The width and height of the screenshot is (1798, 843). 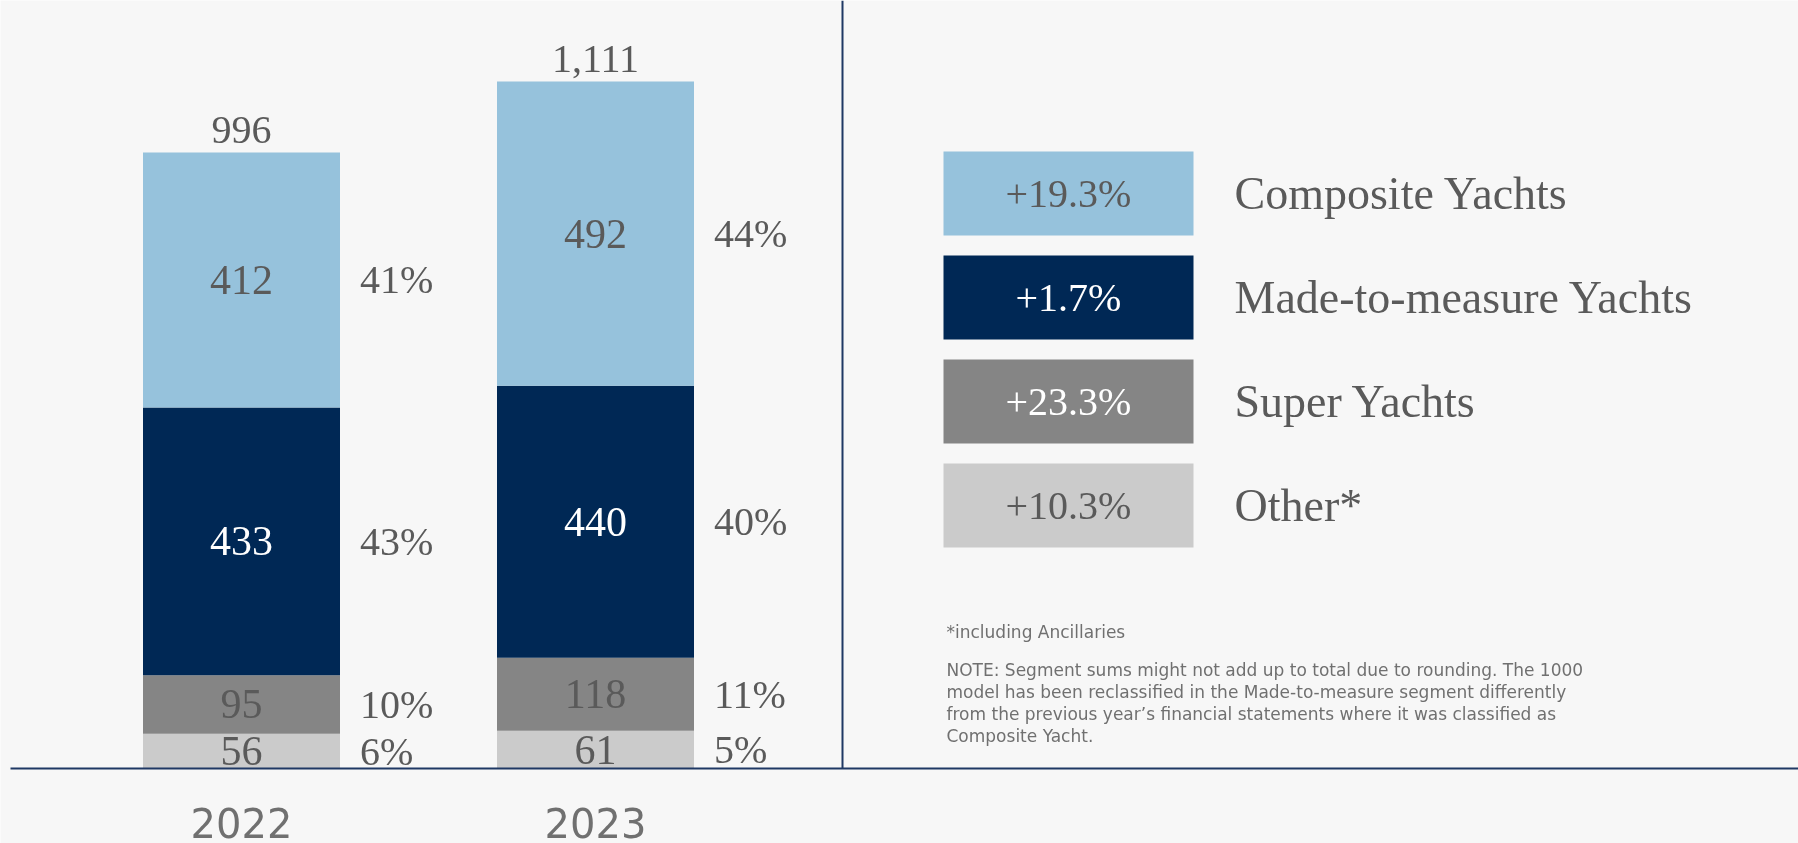 I want to click on data-label: 56, so click(x=241, y=751).